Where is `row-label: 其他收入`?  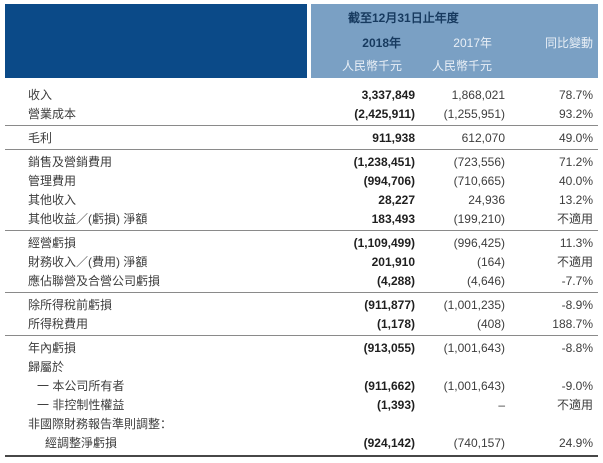 row-label: 其他收入 is located at coordinates (52, 200).